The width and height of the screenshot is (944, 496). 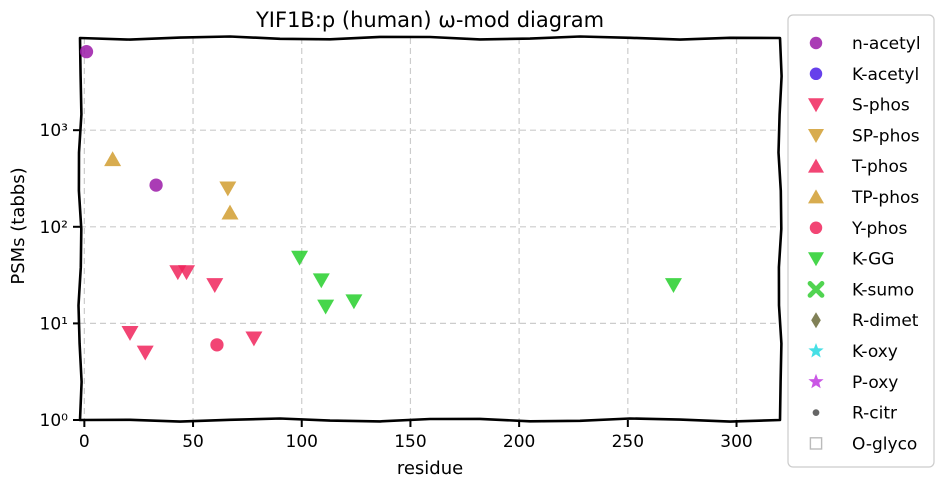 What do you see at coordinates (410, 442) in the screenshot?
I see `x-tick-label: 150` at bounding box center [410, 442].